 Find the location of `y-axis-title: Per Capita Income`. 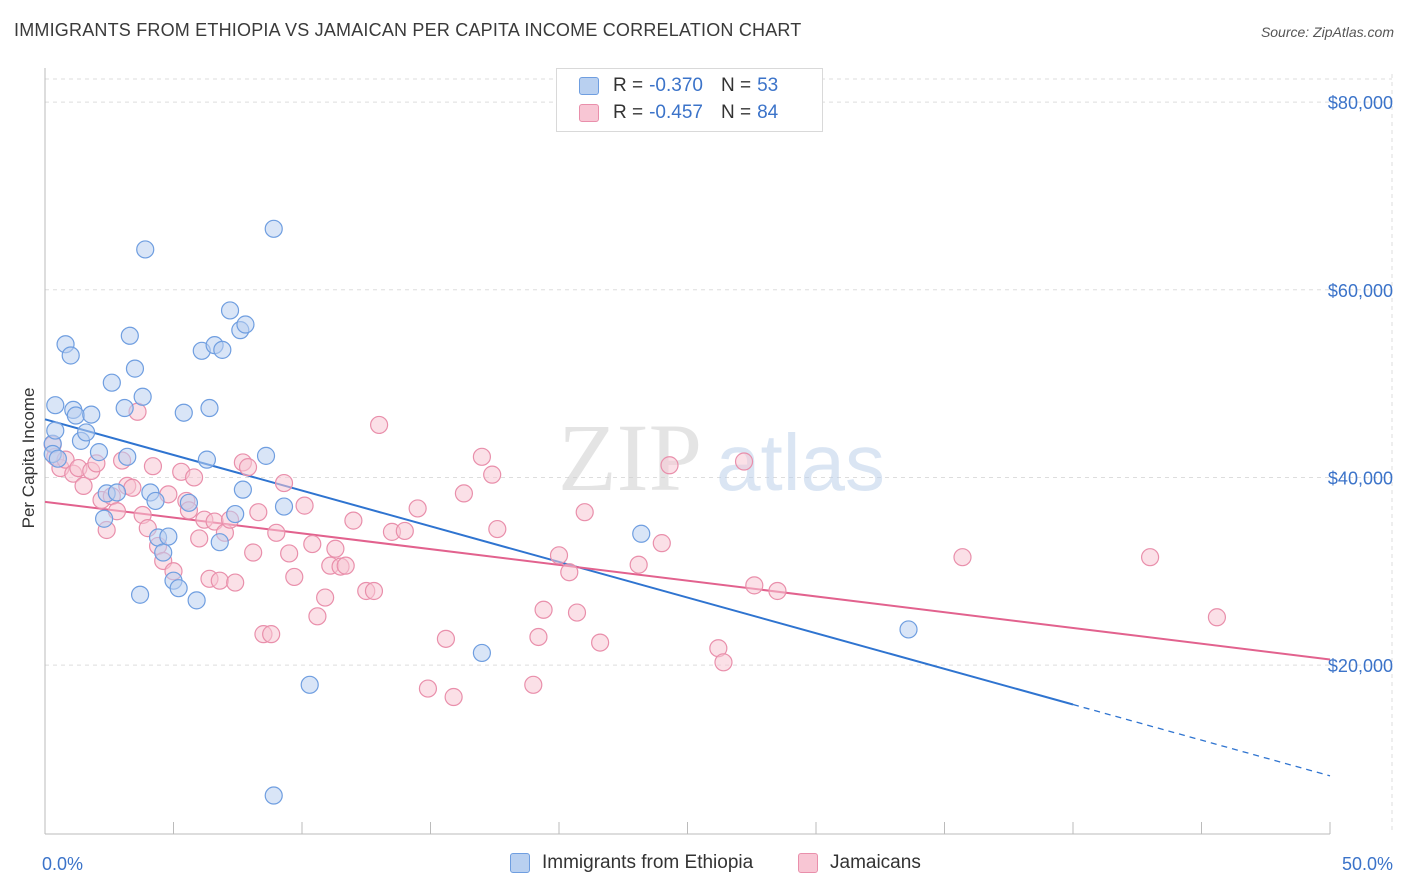

y-axis-title: Per Capita Income is located at coordinates (28, 458).